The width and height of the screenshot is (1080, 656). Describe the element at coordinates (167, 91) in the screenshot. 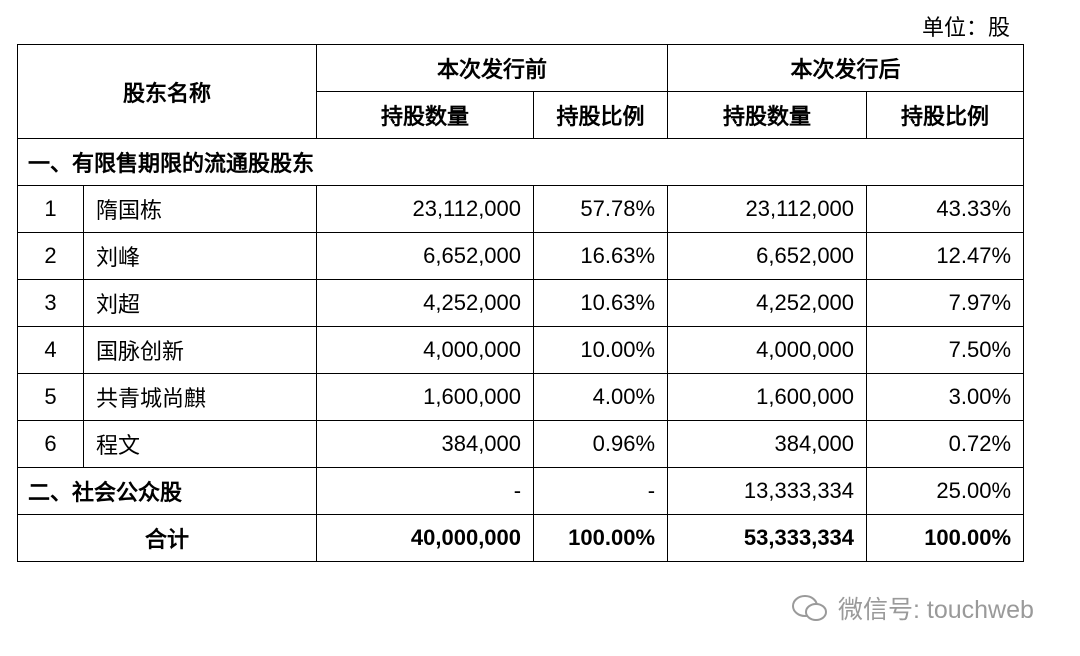

I see `header-cell: 股东名称` at that location.